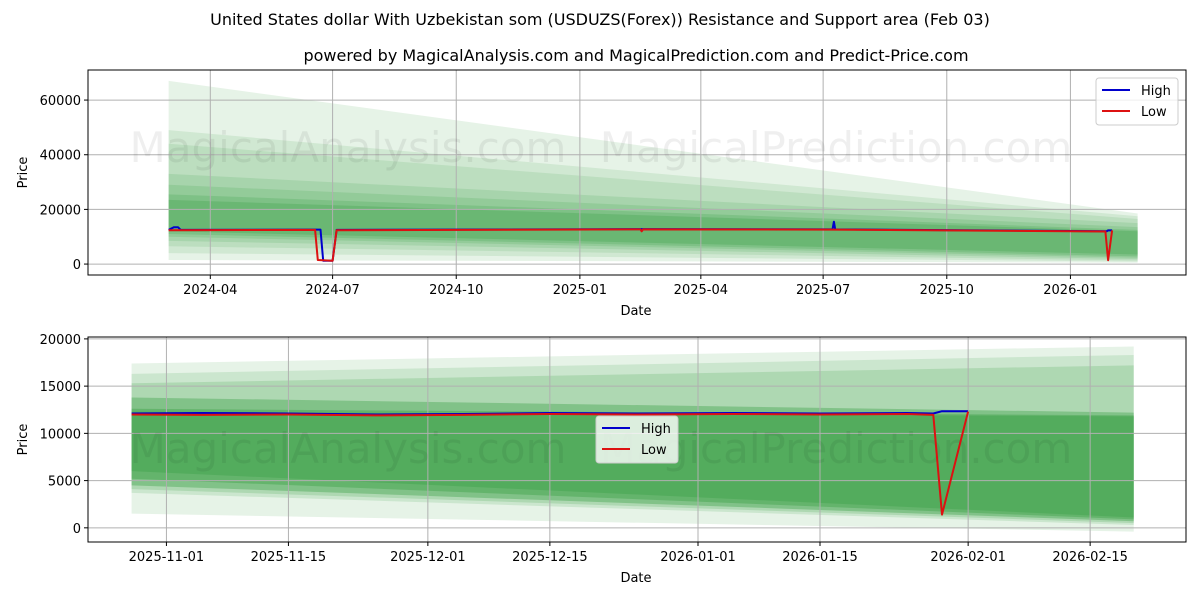  I want to click on top-legend-low-label: Low, so click(1154, 112).